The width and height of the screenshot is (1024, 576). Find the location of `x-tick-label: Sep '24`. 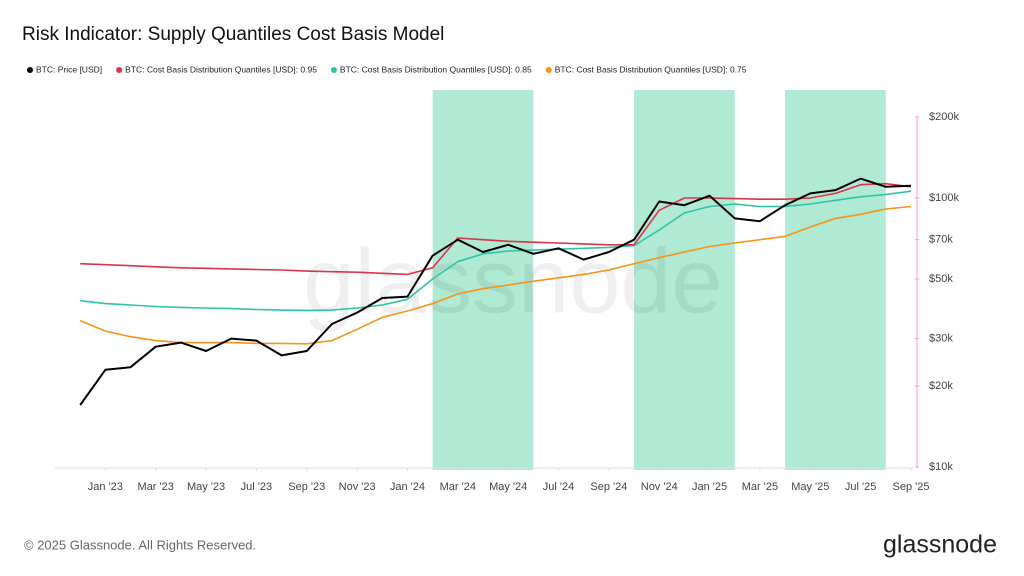

x-tick-label: Sep '24 is located at coordinates (608, 487).